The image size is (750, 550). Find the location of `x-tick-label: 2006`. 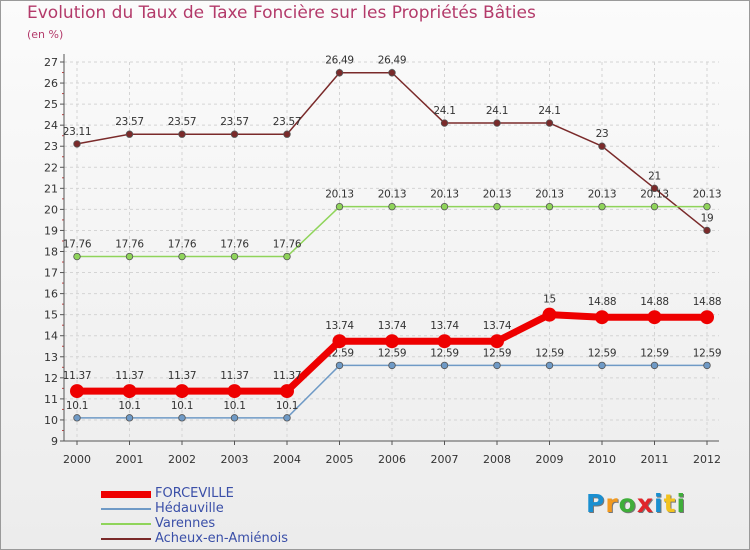

x-tick-label: 2006 is located at coordinates (392, 459).